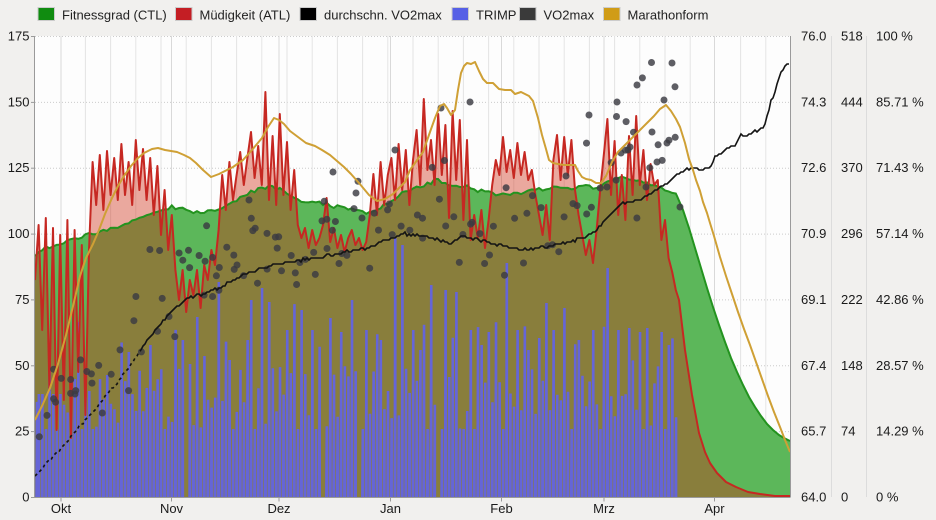  Describe the element at coordinates (668, 15) in the screenshot. I see `svg-text: Marathonform` at that location.